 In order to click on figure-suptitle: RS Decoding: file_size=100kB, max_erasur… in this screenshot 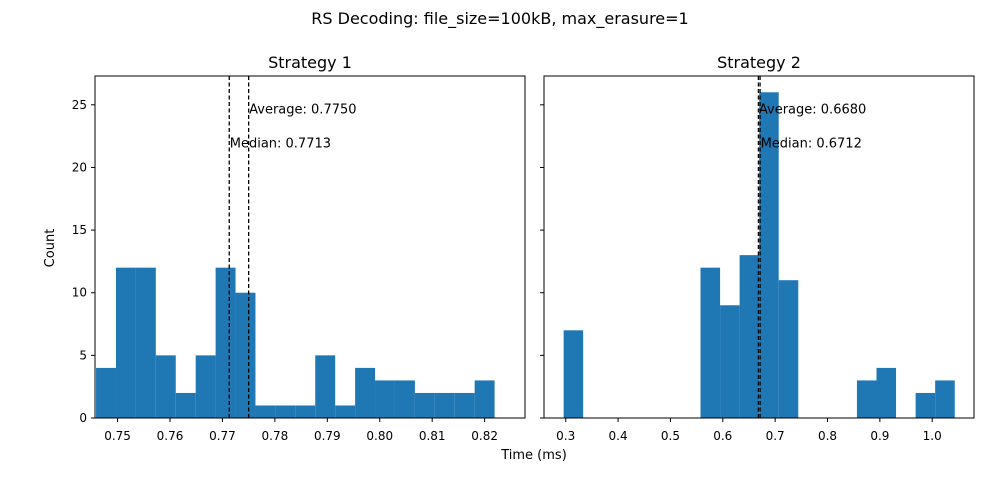, I will do `click(499, 19)`.